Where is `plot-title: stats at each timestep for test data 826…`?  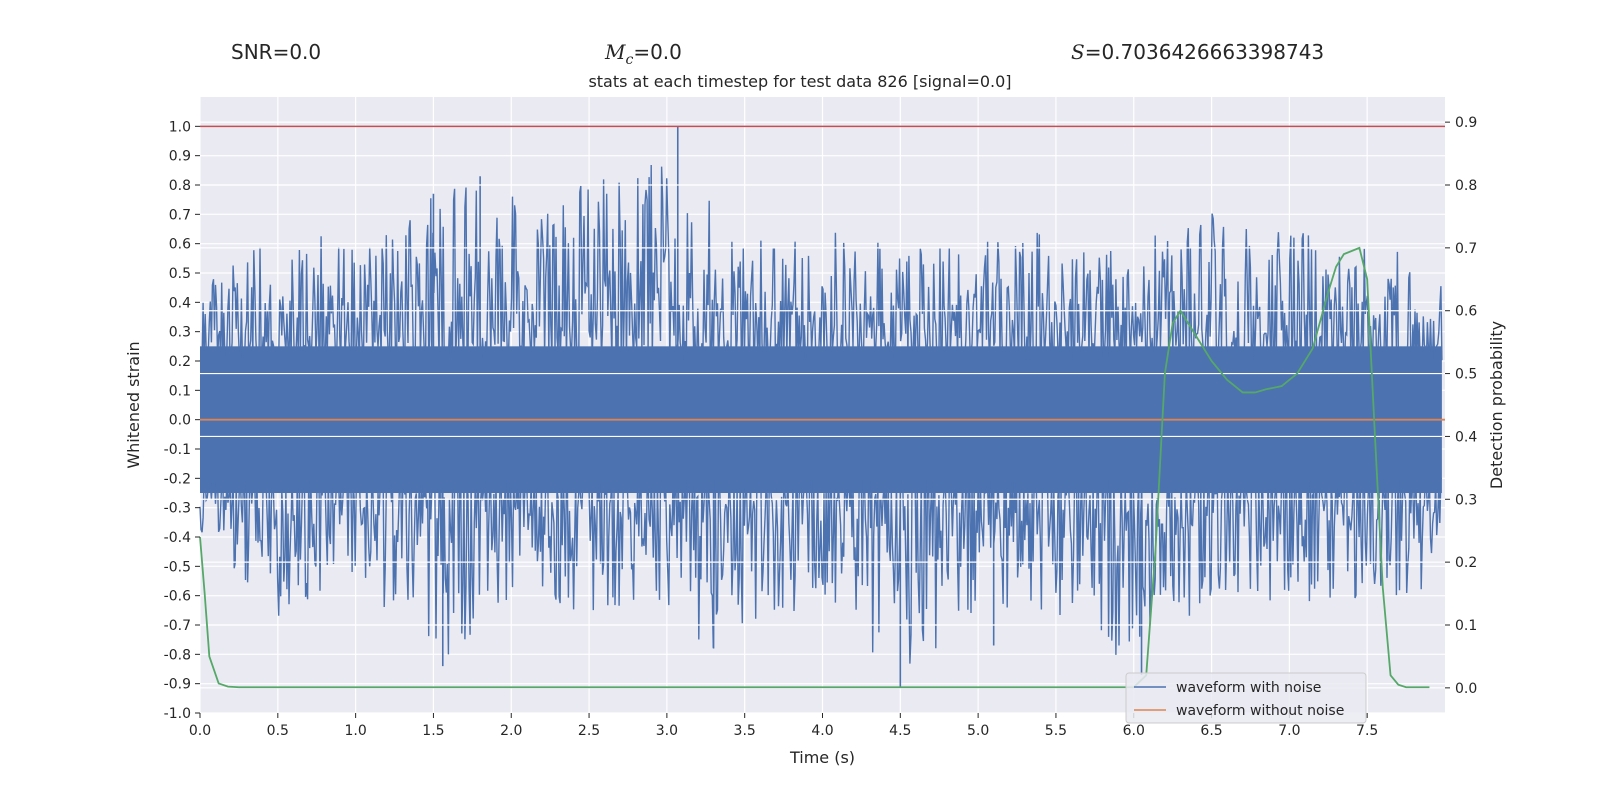
plot-title: stats at each timestep for test data 826… is located at coordinates (800, 81).